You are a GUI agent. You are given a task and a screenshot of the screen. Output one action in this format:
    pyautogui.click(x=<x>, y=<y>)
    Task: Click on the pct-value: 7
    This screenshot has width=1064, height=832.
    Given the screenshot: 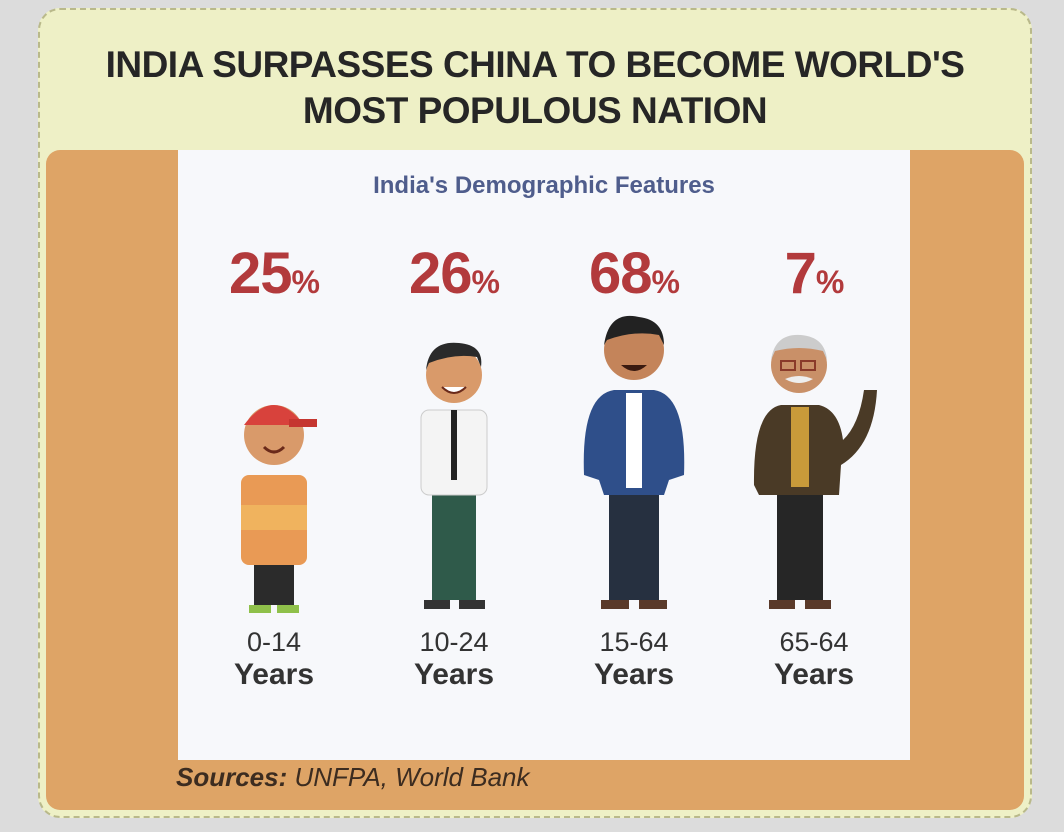 What is the action you would take?
    pyautogui.click(x=800, y=273)
    